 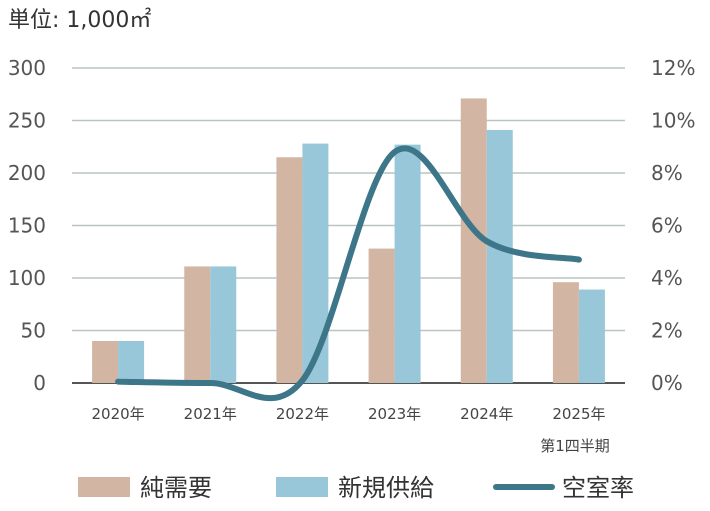 I want to click on right-tick-label: 10%, so click(x=673, y=121).